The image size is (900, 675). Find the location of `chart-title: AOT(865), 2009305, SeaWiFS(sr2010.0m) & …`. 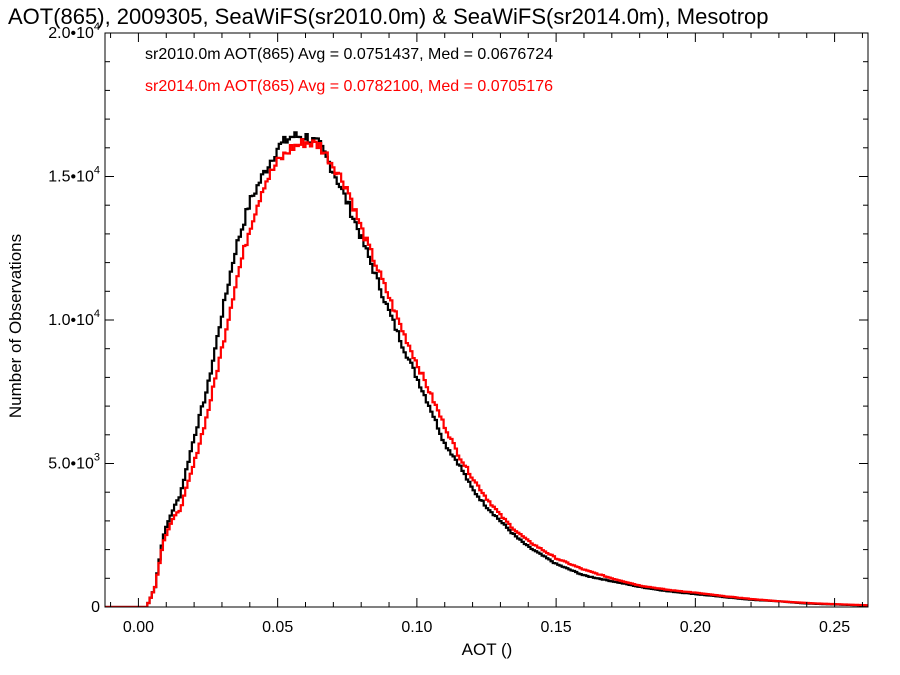

chart-title: AOT(865), 2009305, SeaWiFS(sr2010.0m) & … is located at coordinates (388, 16).